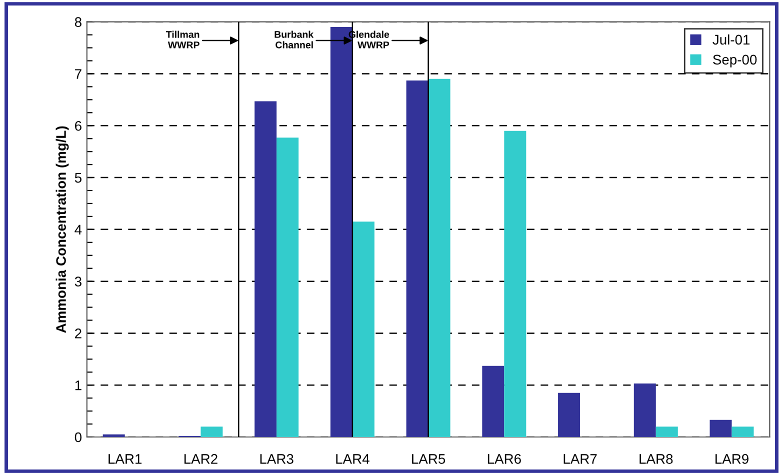 This screenshot has width=783, height=475. I want to click on y-tick-label: 2, so click(78, 333).